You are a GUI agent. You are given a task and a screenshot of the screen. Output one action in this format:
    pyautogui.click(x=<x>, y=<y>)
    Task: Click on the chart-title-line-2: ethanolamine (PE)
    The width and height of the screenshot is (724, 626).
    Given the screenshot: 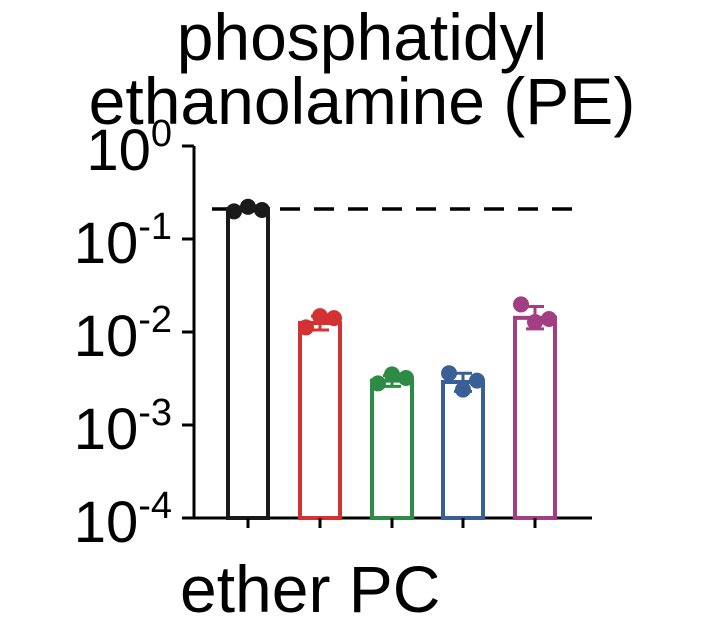 What is the action you would take?
    pyautogui.click(x=362, y=101)
    